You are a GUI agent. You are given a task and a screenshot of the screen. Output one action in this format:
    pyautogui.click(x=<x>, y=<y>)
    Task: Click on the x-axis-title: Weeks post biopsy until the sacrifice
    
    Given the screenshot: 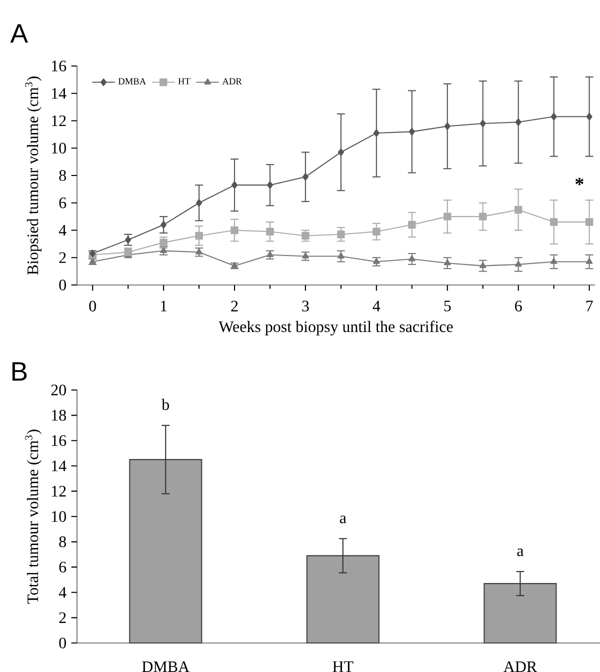 What is the action you would take?
    pyautogui.click(x=335, y=328)
    